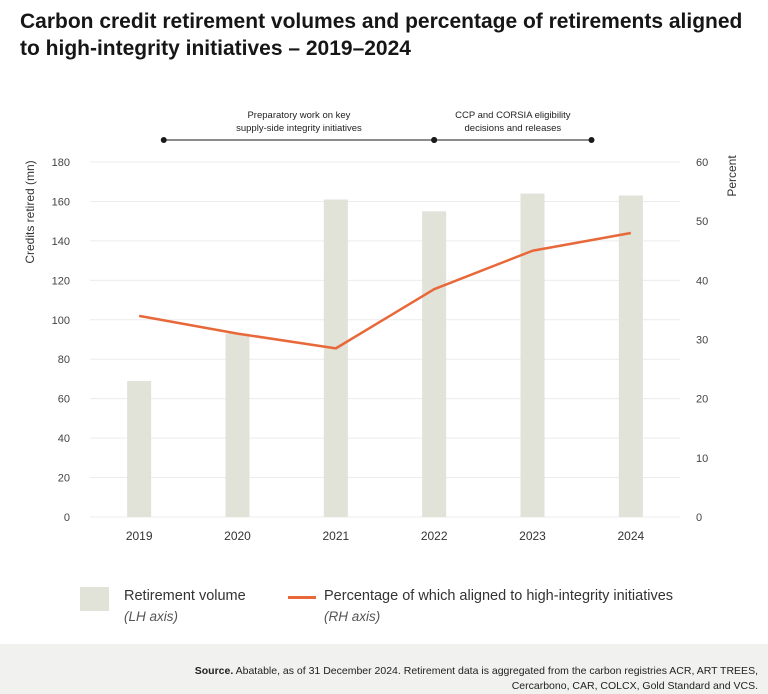 The height and width of the screenshot is (694, 768). I want to click on line-path, so click(385, 290).